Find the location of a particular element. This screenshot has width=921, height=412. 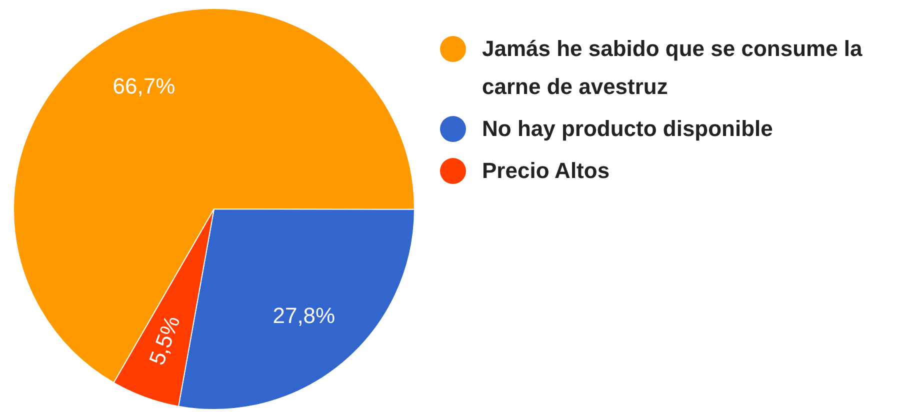

data-label: 5,5% is located at coordinates (164, 340).